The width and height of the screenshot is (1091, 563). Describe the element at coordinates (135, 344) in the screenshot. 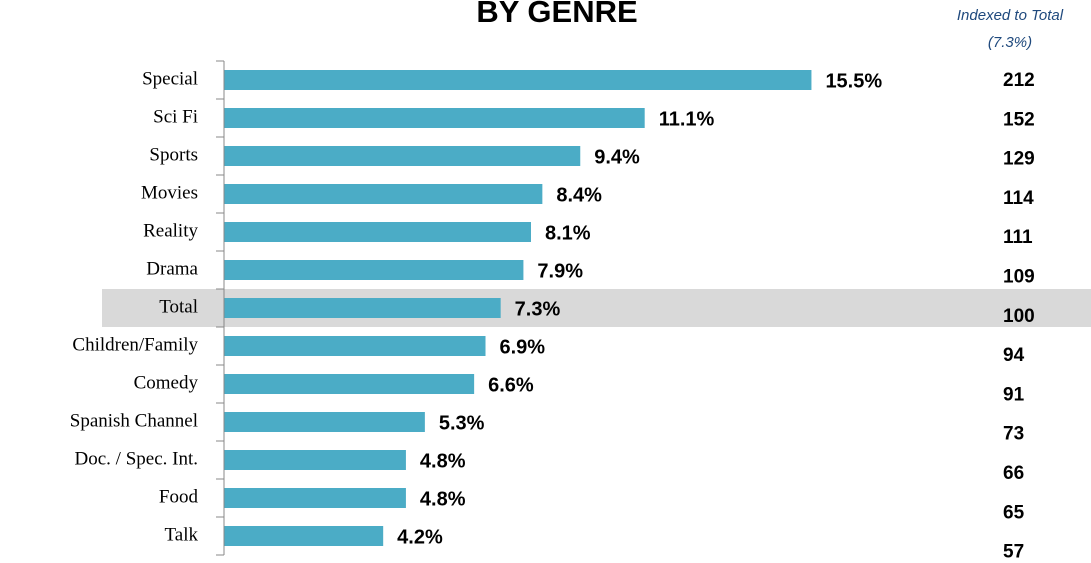

I see `category-label: Children/Family` at that location.